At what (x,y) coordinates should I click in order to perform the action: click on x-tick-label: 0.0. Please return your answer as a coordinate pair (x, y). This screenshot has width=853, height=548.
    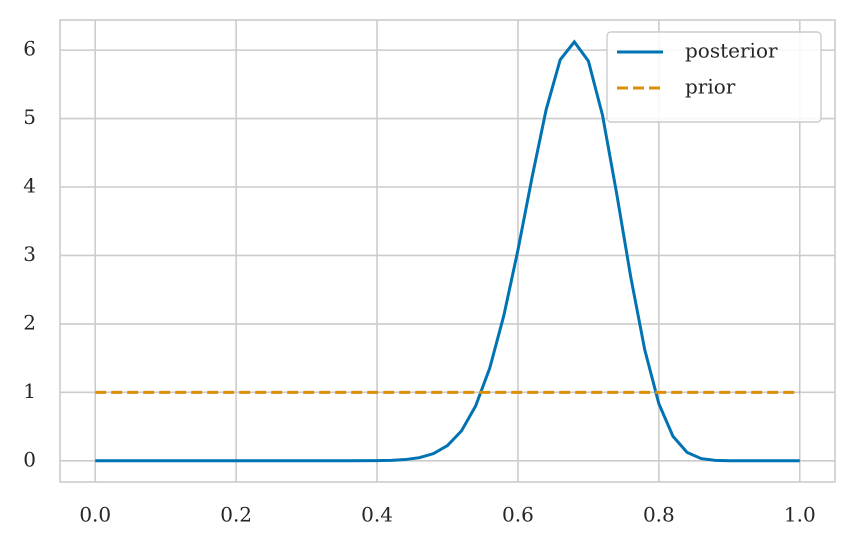
    Looking at the image, I should click on (95, 515).